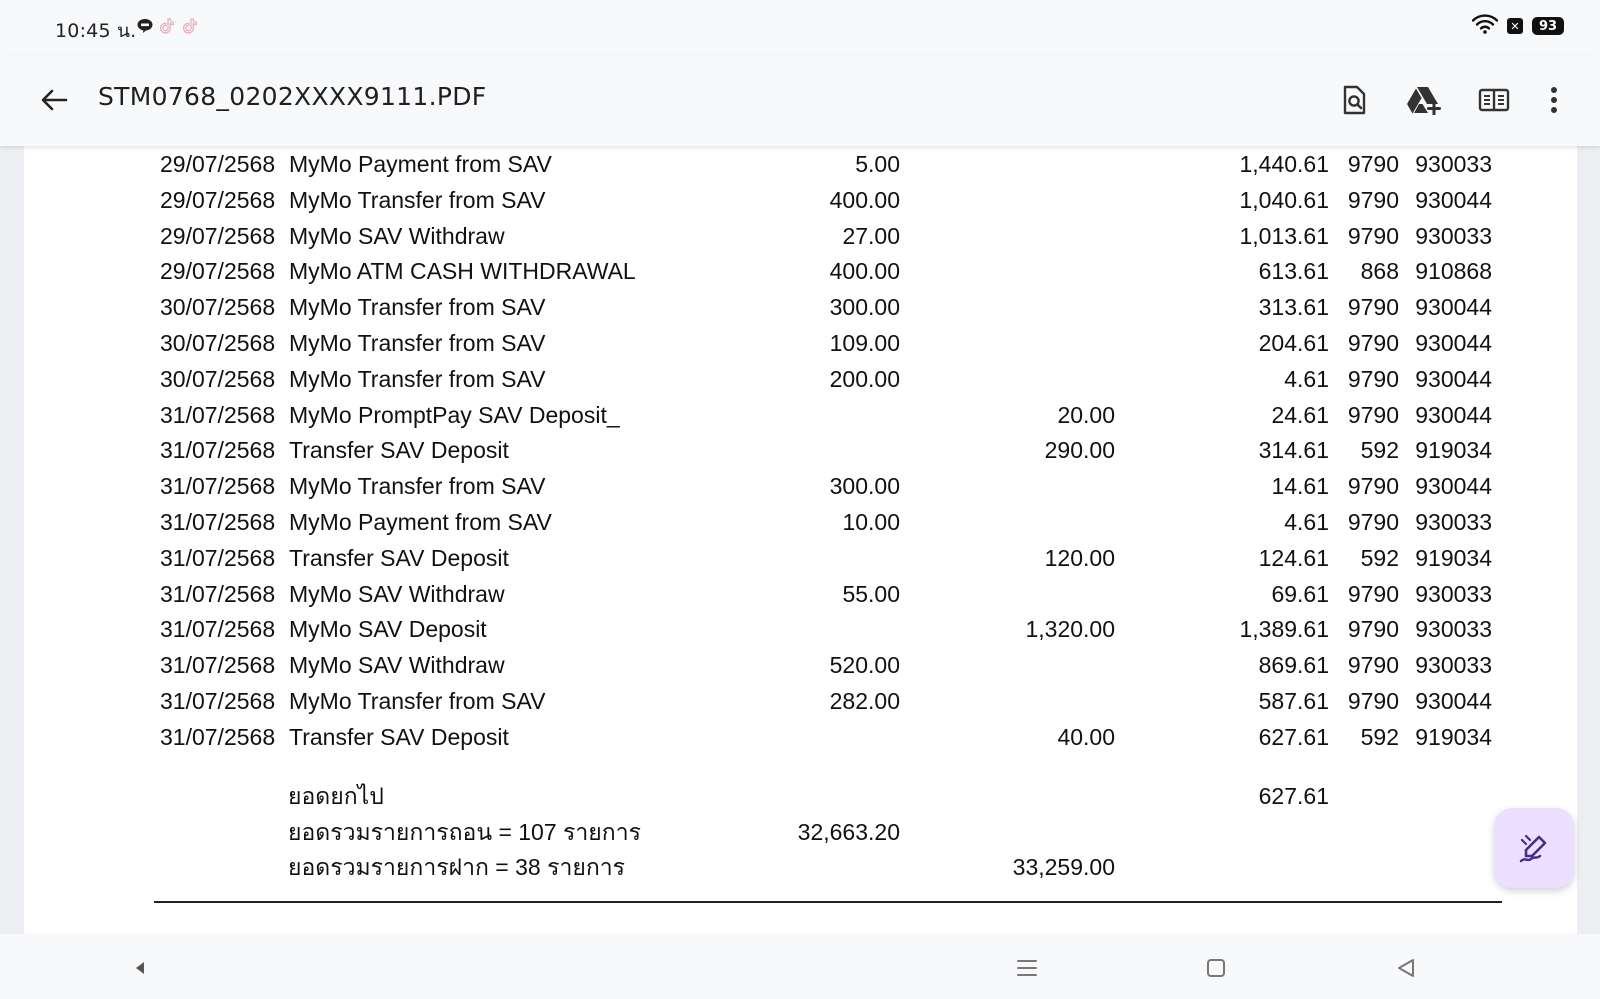 The image size is (1600, 999). I want to click on transaction-terminal: 910868, so click(1453, 271).